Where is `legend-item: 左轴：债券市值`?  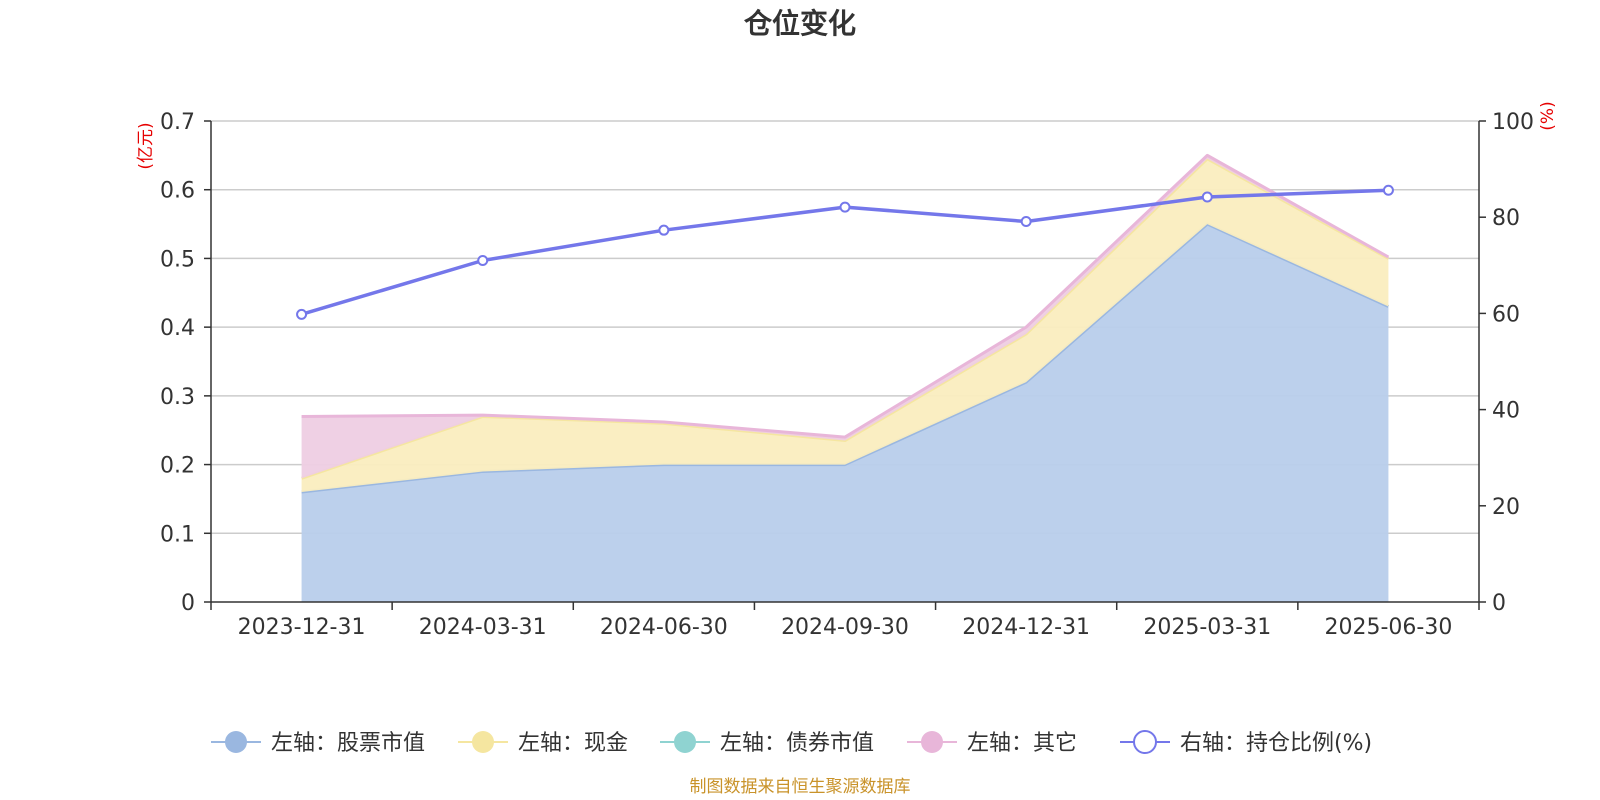
legend-item: 左轴：债券市值 is located at coordinates (767, 743).